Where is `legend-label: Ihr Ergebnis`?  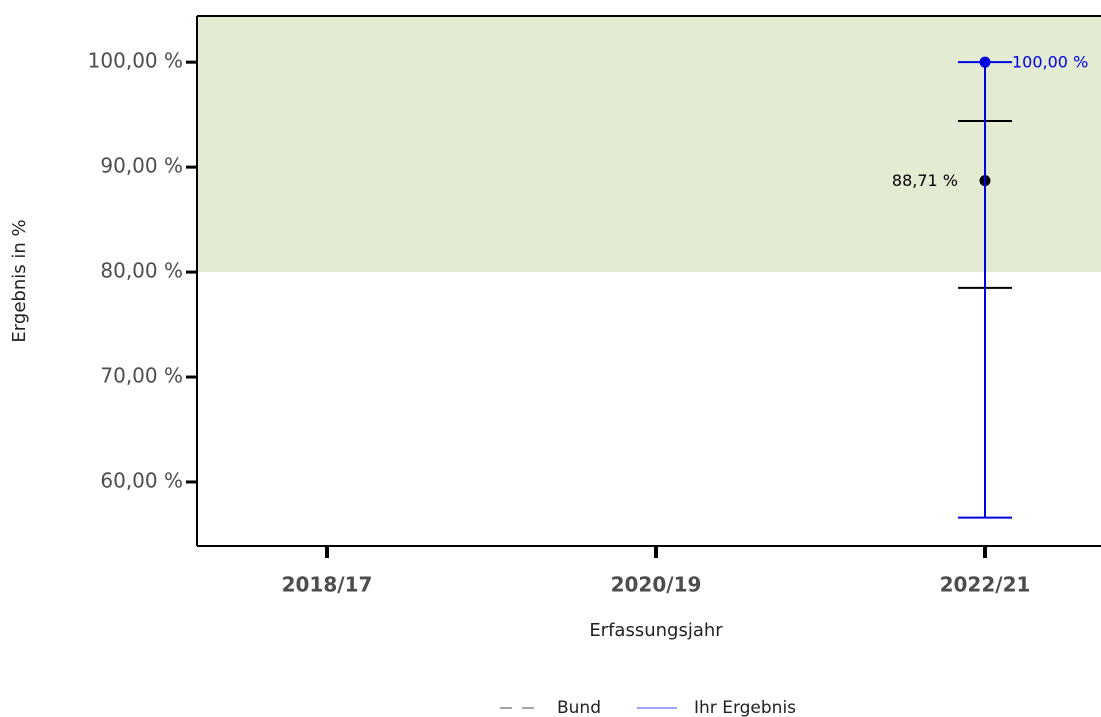 legend-label: Ihr Ergebnis is located at coordinates (745, 707).